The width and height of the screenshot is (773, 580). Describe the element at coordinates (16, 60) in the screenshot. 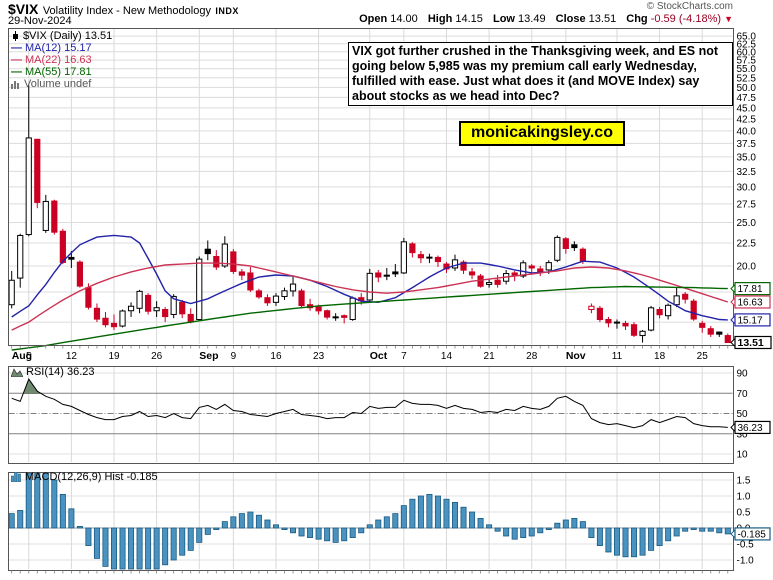

I see `ma22-swatch: —` at that location.